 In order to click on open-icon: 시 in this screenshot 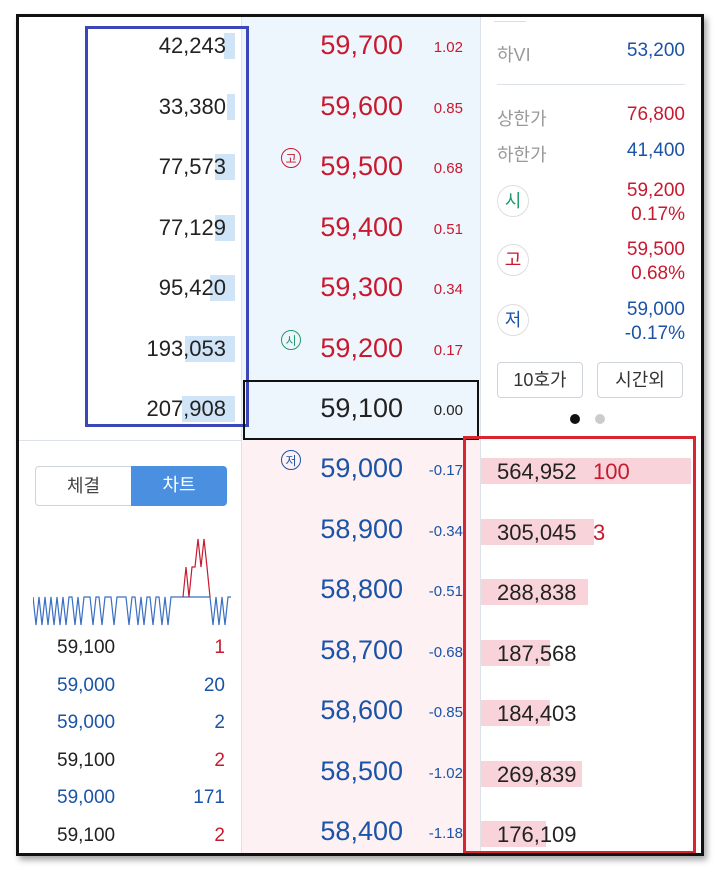, I will do `click(513, 201)`.